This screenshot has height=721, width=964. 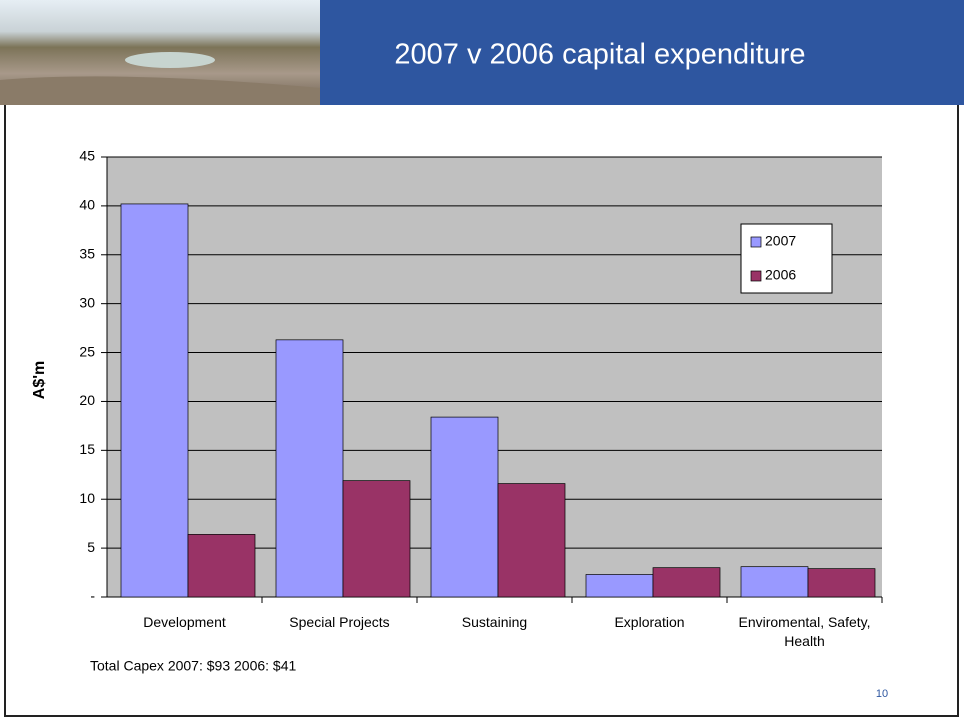 I want to click on legend-box, so click(x=786, y=258).